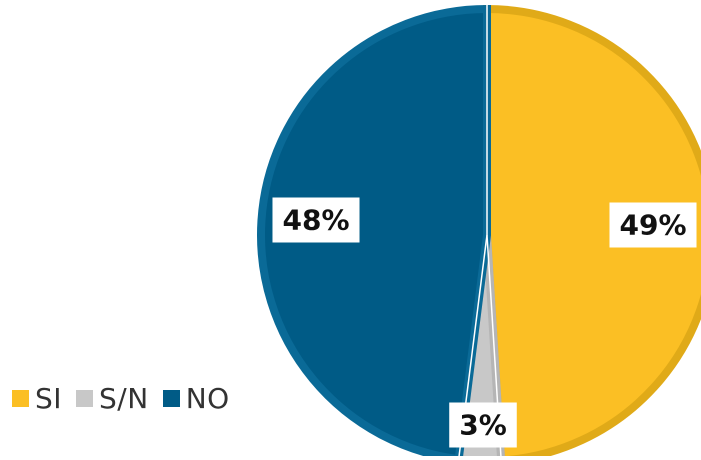 The image size is (701, 460). I want to click on data-label-no: 48%, so click(316, 220).